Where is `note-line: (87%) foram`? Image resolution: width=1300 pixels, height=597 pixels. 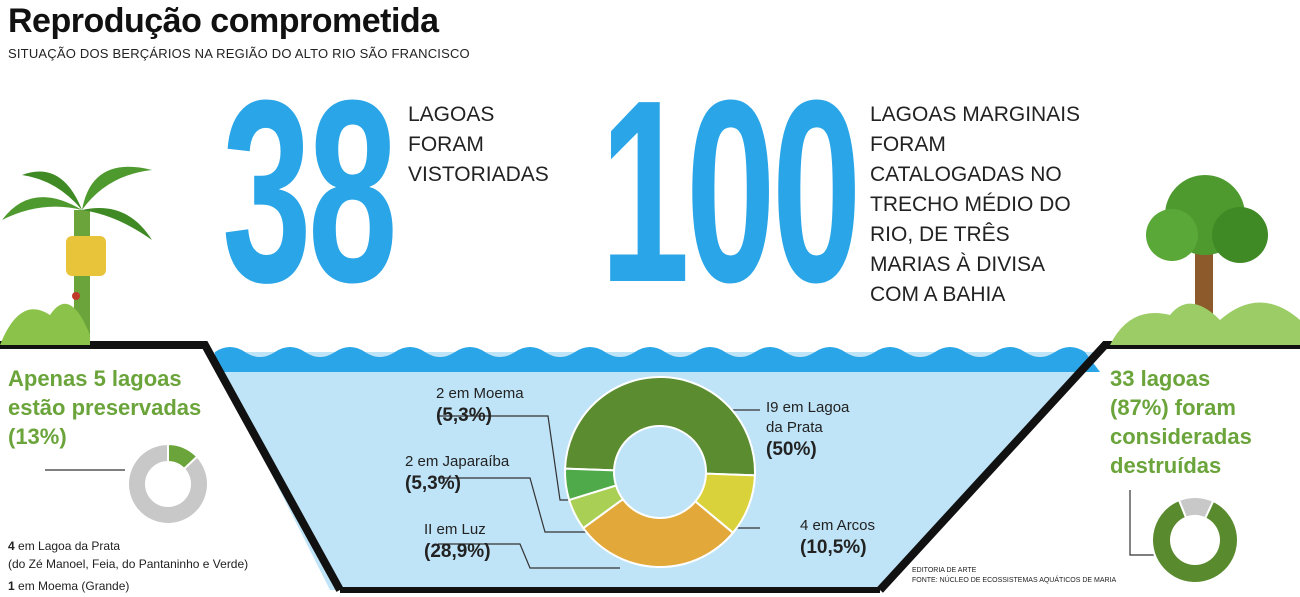 note-line: (87%) foram is located at coordinates (1173, 407).